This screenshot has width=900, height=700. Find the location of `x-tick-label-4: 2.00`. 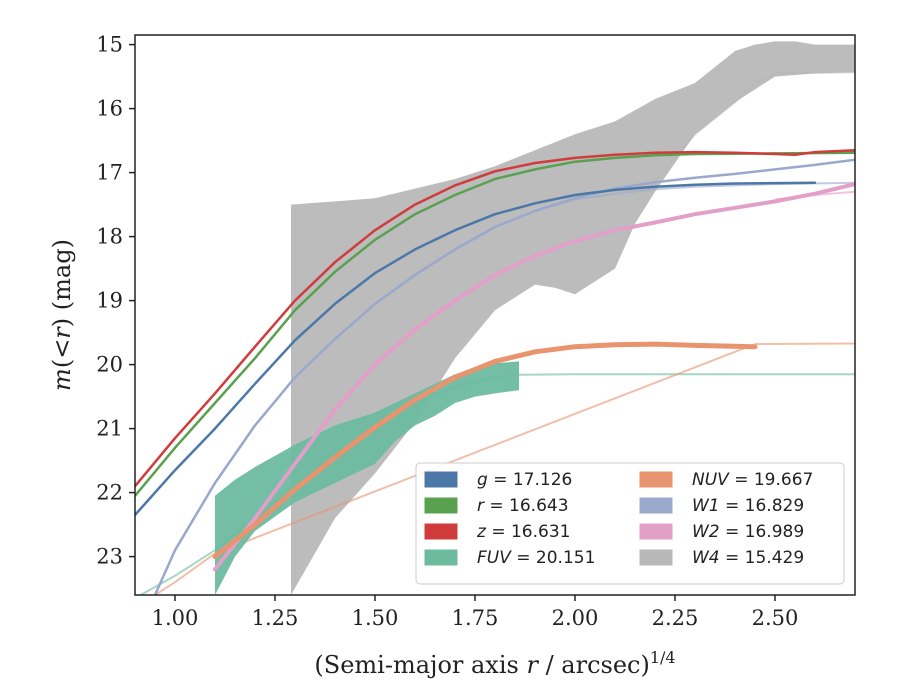

x-tick-label-4: 2.00 is located at coordinates (575, 618).